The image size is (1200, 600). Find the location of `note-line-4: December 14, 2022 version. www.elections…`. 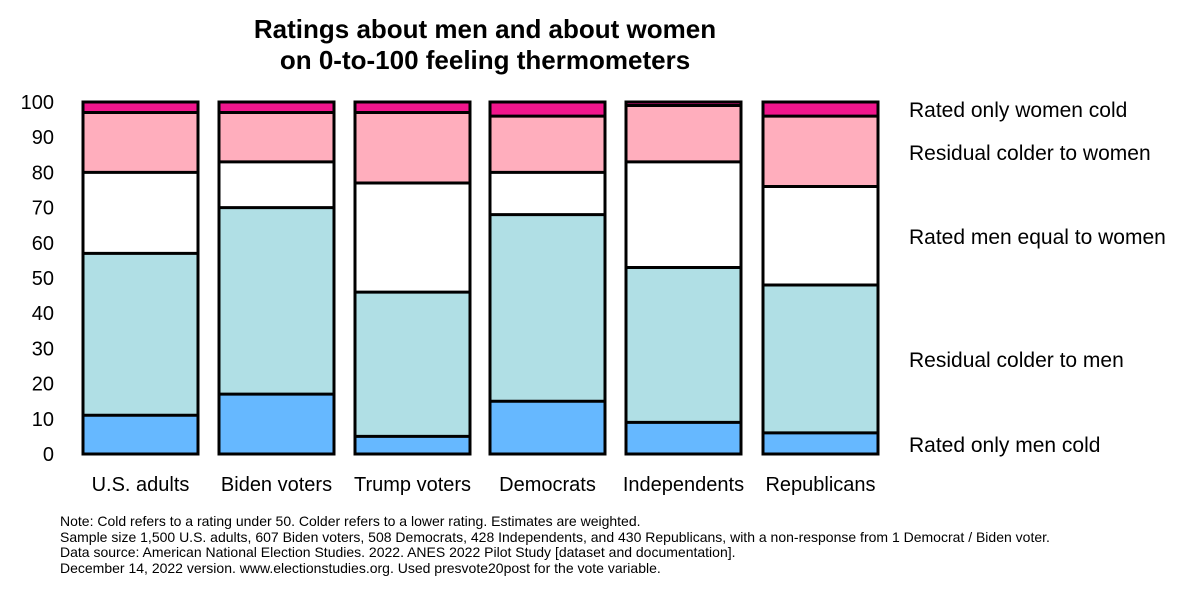

note-line-4: December 14, 2022 version. www.elections… is located at coordinates (360, 567).